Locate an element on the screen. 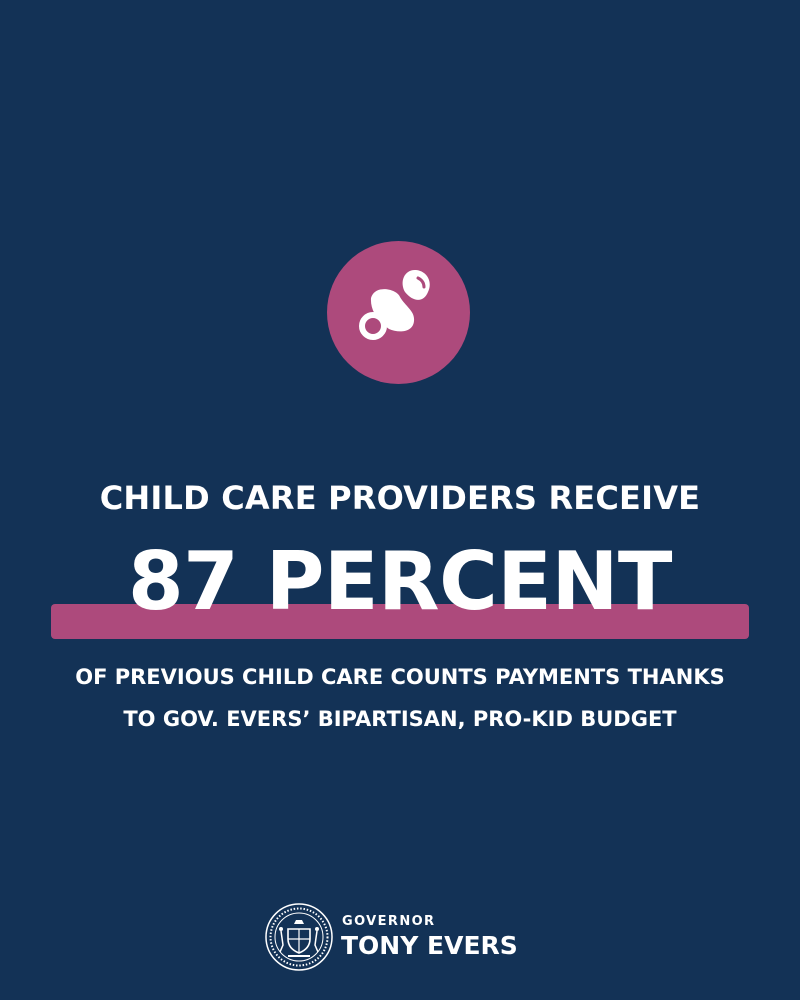 This screenshot has width=800, height=1000. governor-name: TONY EVERS is located at coordinates (429, 945).